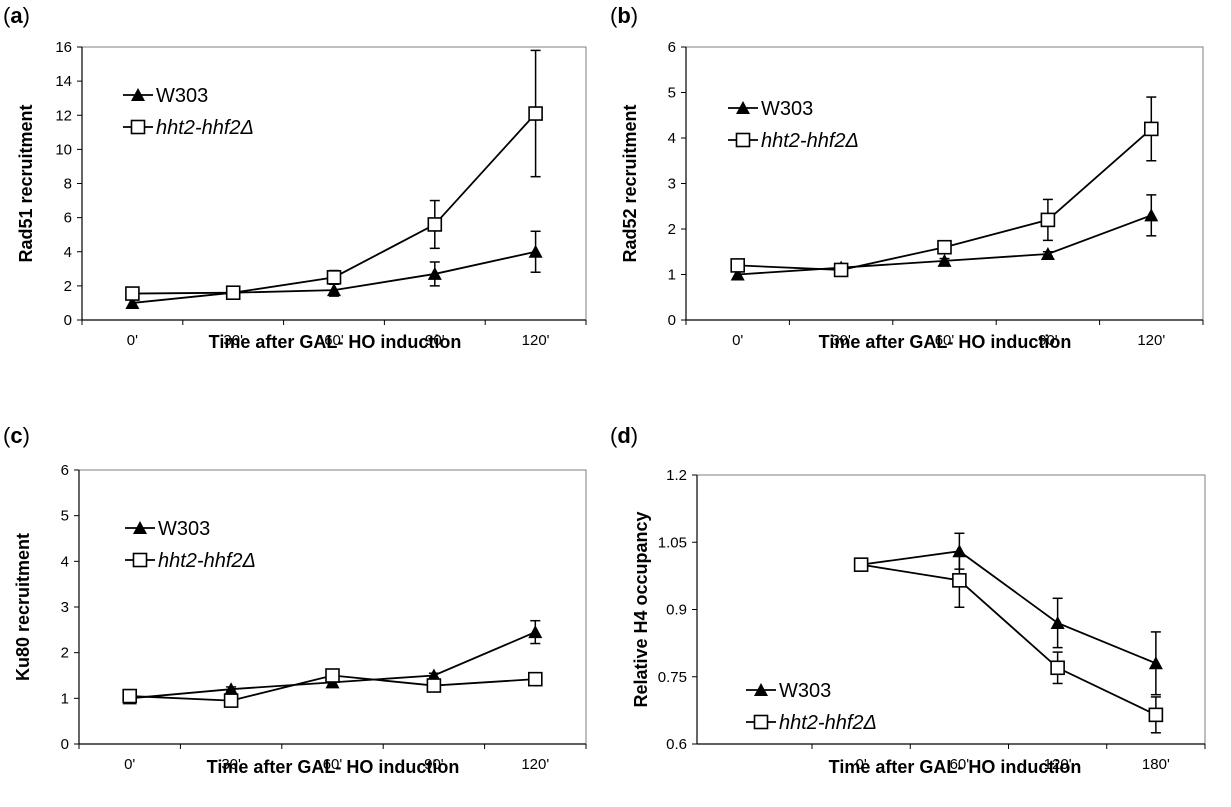 Image resolution: width=1231 pixels, height=807 pixels. Describe the element at coordinates (630, 183) in the screenshot. I see `y-axis-title: Rad52 recruitment` at that location.